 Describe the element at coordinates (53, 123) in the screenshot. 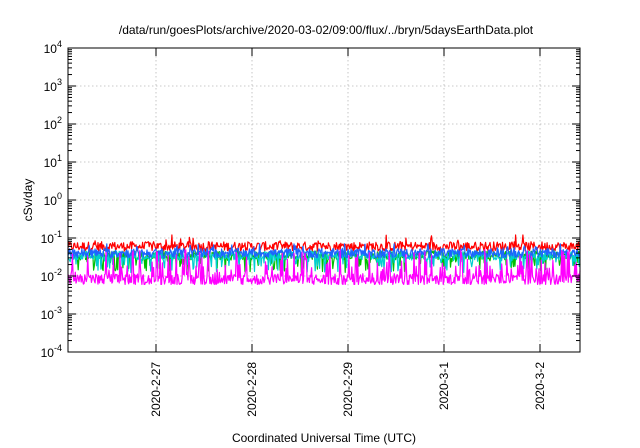

I see `y-tick-label: 10²` at that location.